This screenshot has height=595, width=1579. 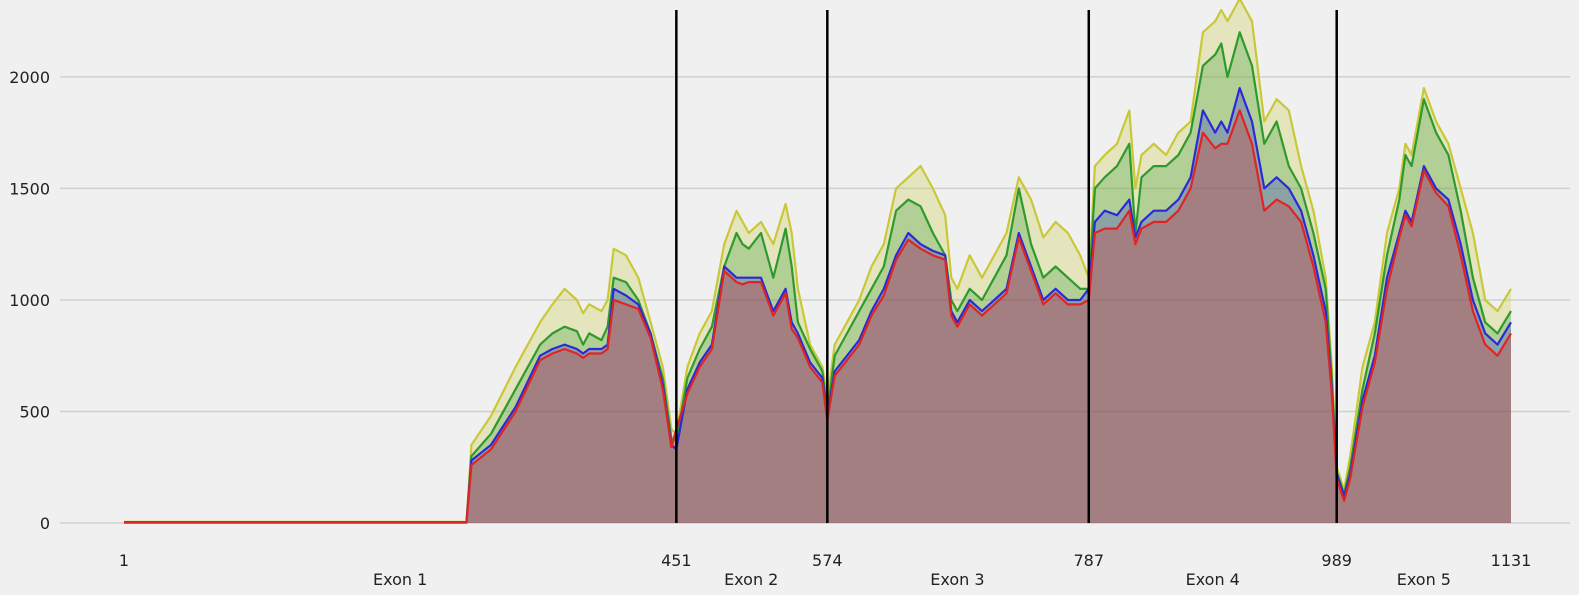 What do you see at coordinates (400, 579) in the screenshot?
I see `exon-label: Exon 1` at bounding box center [400, 579].